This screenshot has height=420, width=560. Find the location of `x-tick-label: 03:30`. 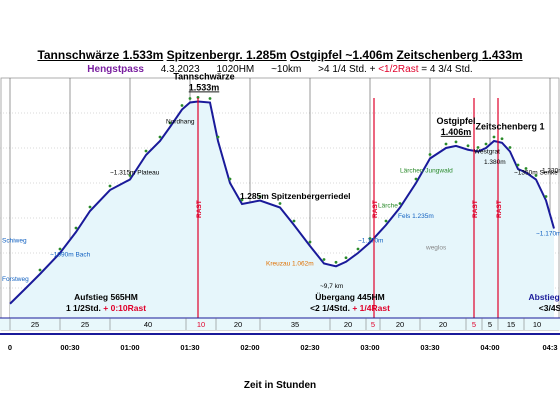

x-tick-label: 03:30 is located at coordinates (429, 347).